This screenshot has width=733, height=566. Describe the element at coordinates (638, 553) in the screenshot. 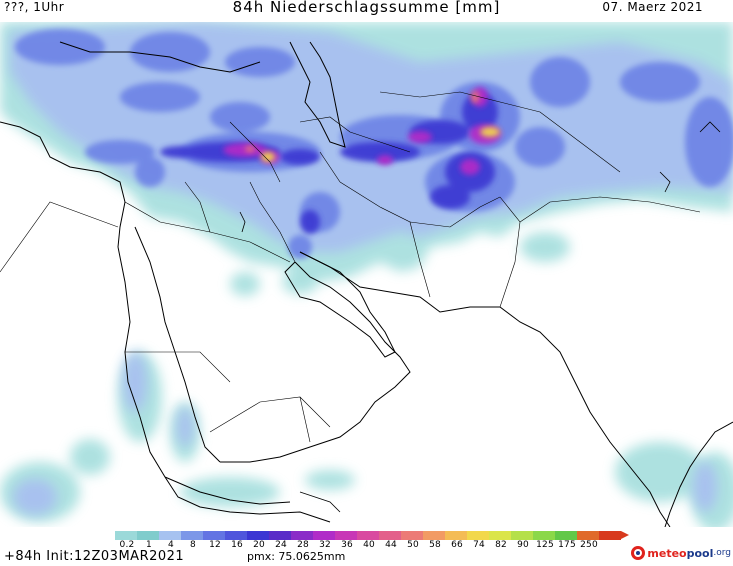

I see `meteopool-logo-icon` at that location.